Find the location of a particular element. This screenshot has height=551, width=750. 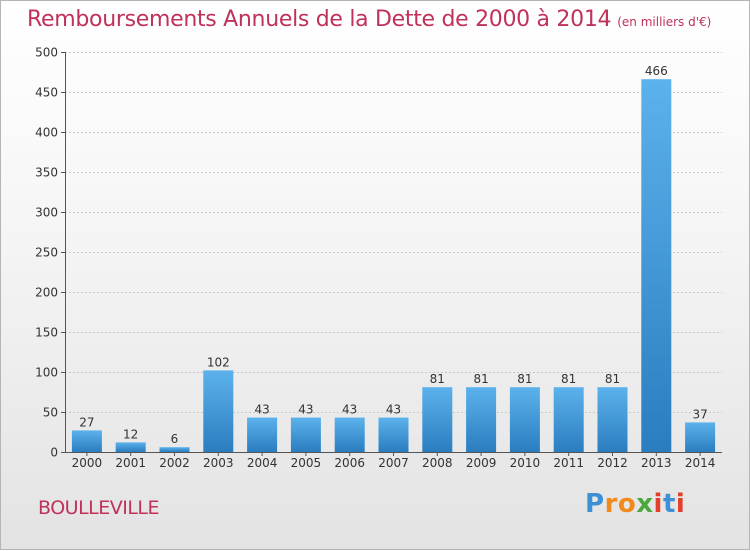

y-tick-label: 50 is located at coordinates (50, 413).